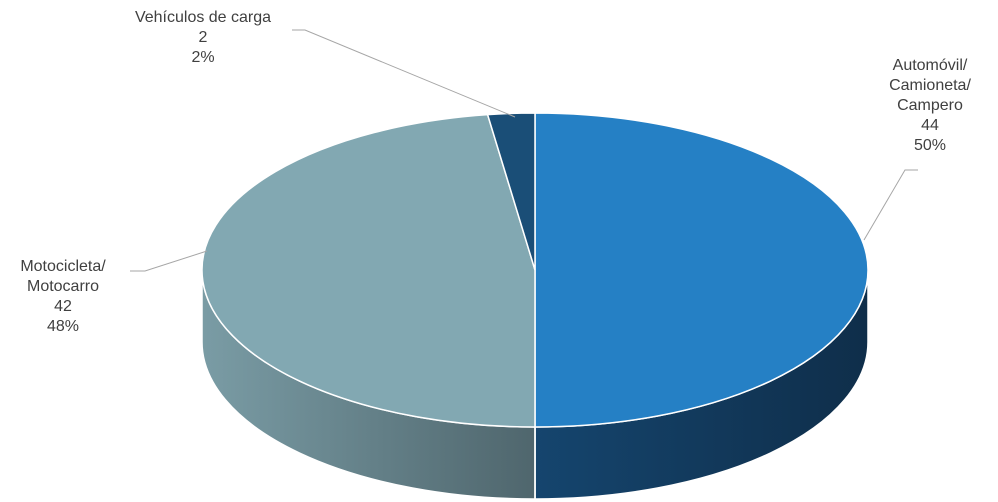 The width and height of the screenshot is (998, 502). Describe the element at coordinates (63, 266) in the screenshot. I see `slice-name-line: Motocicleta/` at that location.